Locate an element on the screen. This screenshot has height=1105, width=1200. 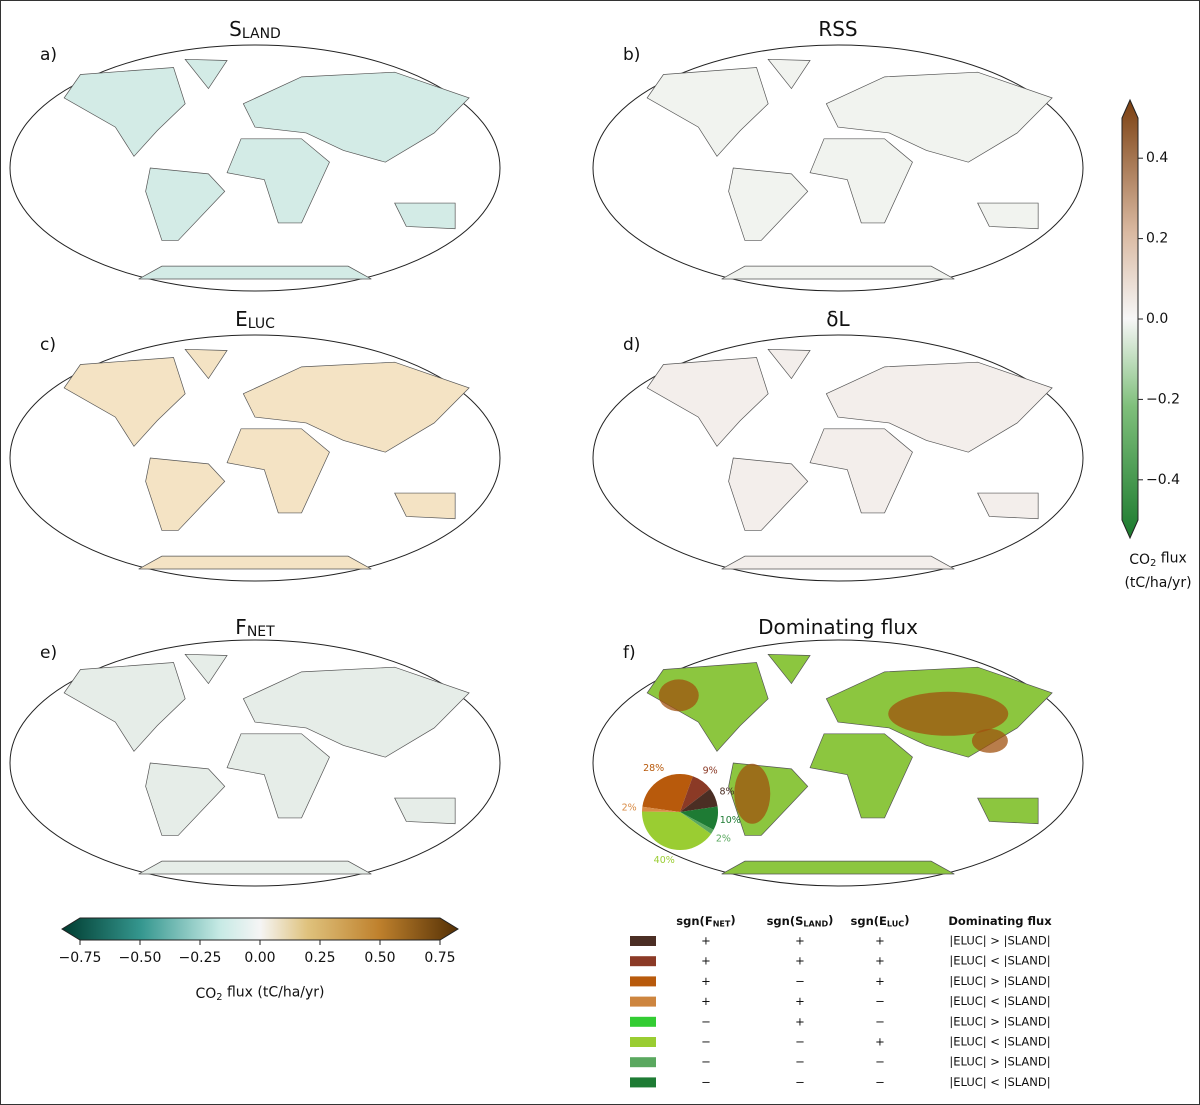
text-part: E is located at coordinates (241, 319).